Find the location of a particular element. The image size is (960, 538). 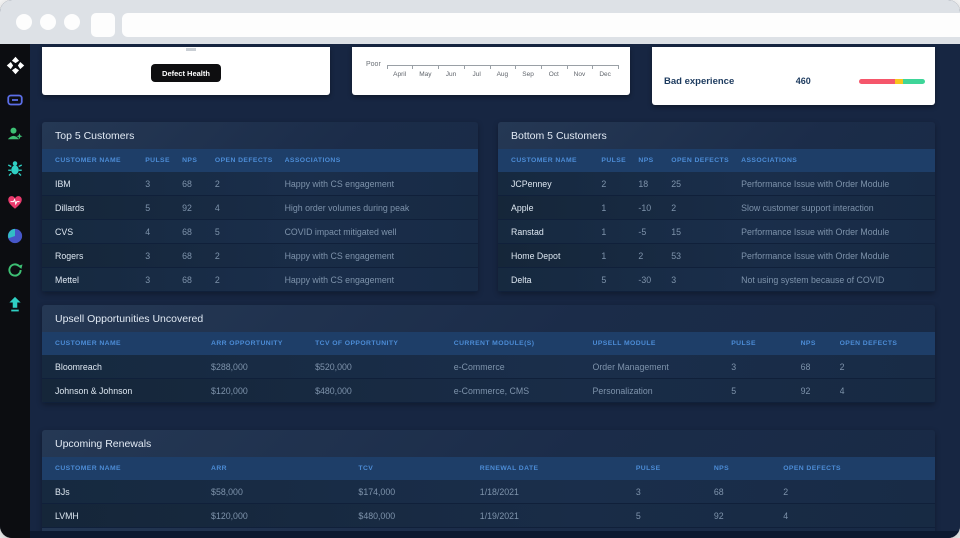

window-controls is located at coordinates (48, 22).